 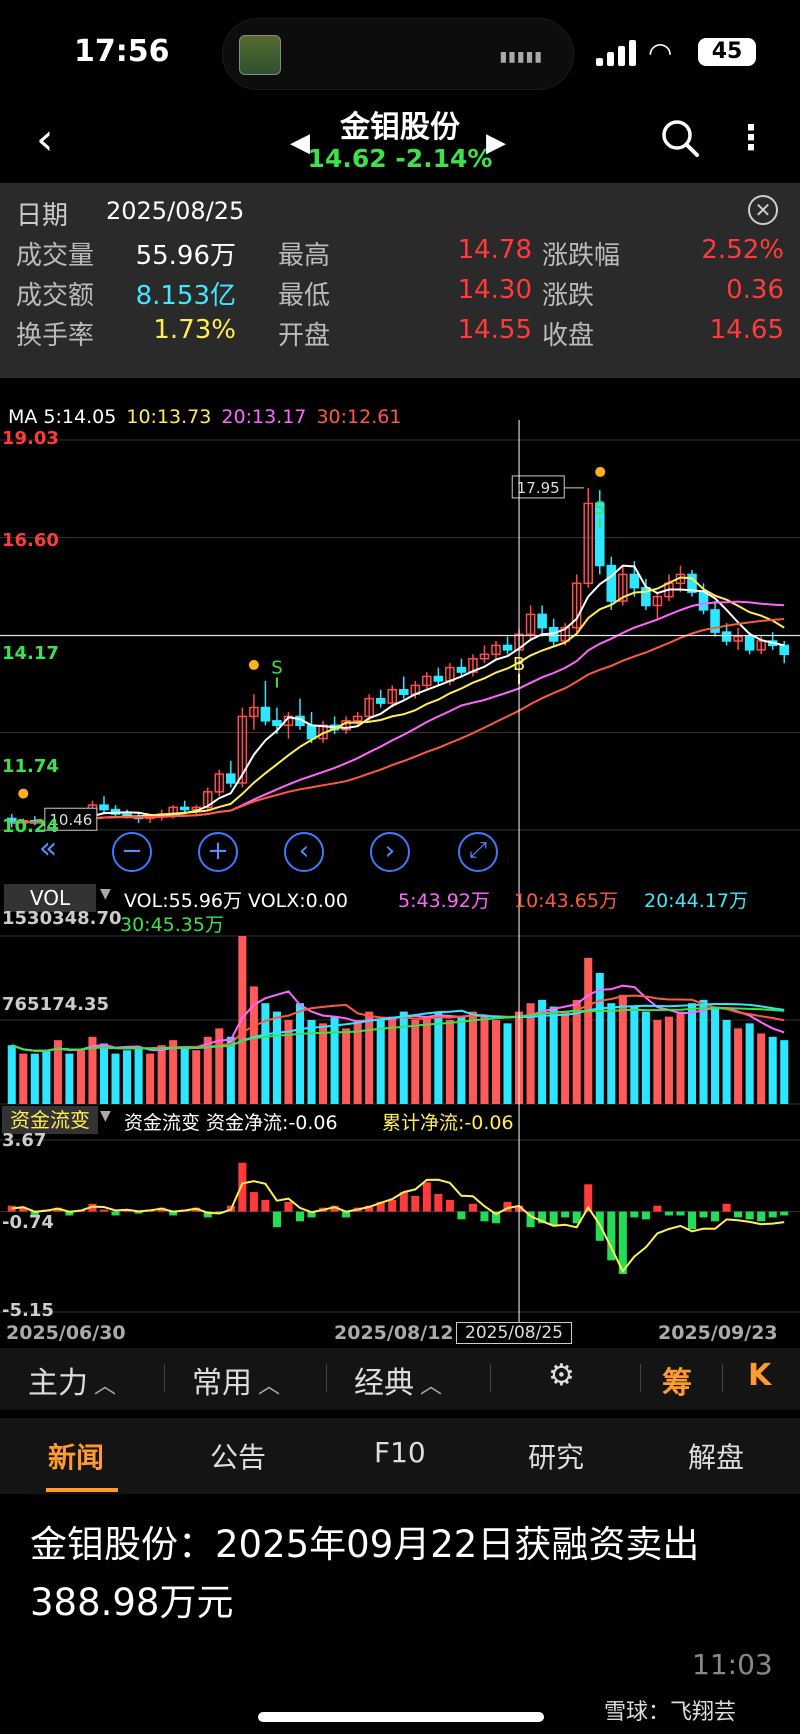 I want to click on info-label: 换手率, so click(x=55, y=336).